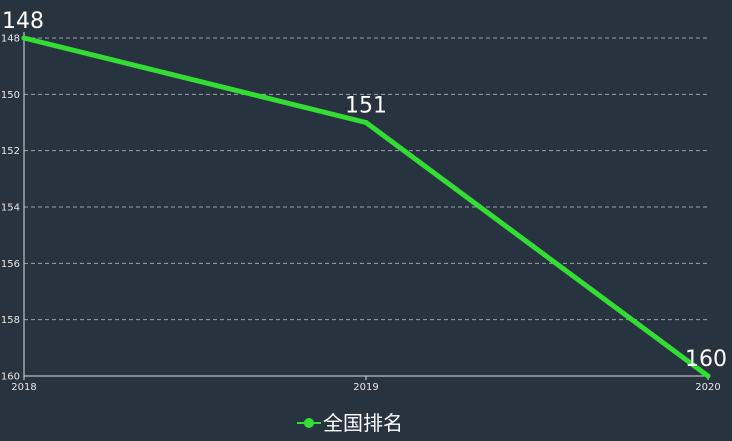 The width and height of the screenshot is (732, 441). What do you see at coordinates (10, 151) in the screenshot?
I see `y-tick-label: 152` at bounding box center [10, 151].